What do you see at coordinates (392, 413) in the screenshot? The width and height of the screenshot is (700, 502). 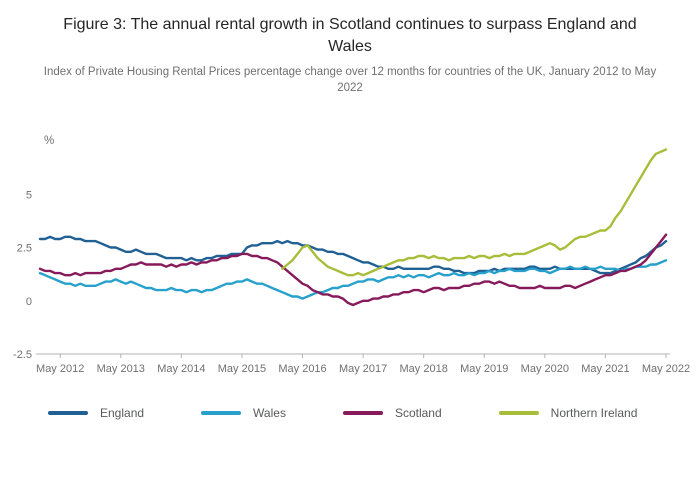 I see `legend-item-scotland: Scotland` at bounding box center [392, 413].